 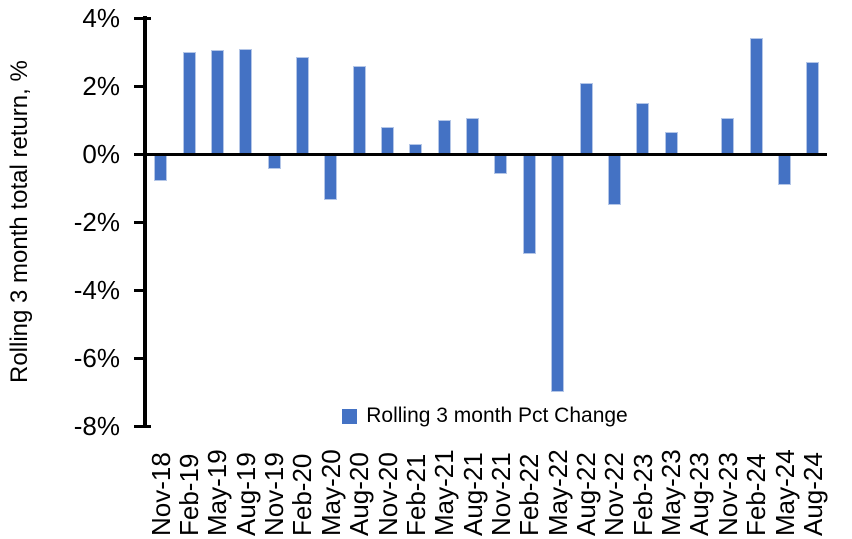 I want to click on x-tick-label: Nov-19, so click(x=274, y=494).